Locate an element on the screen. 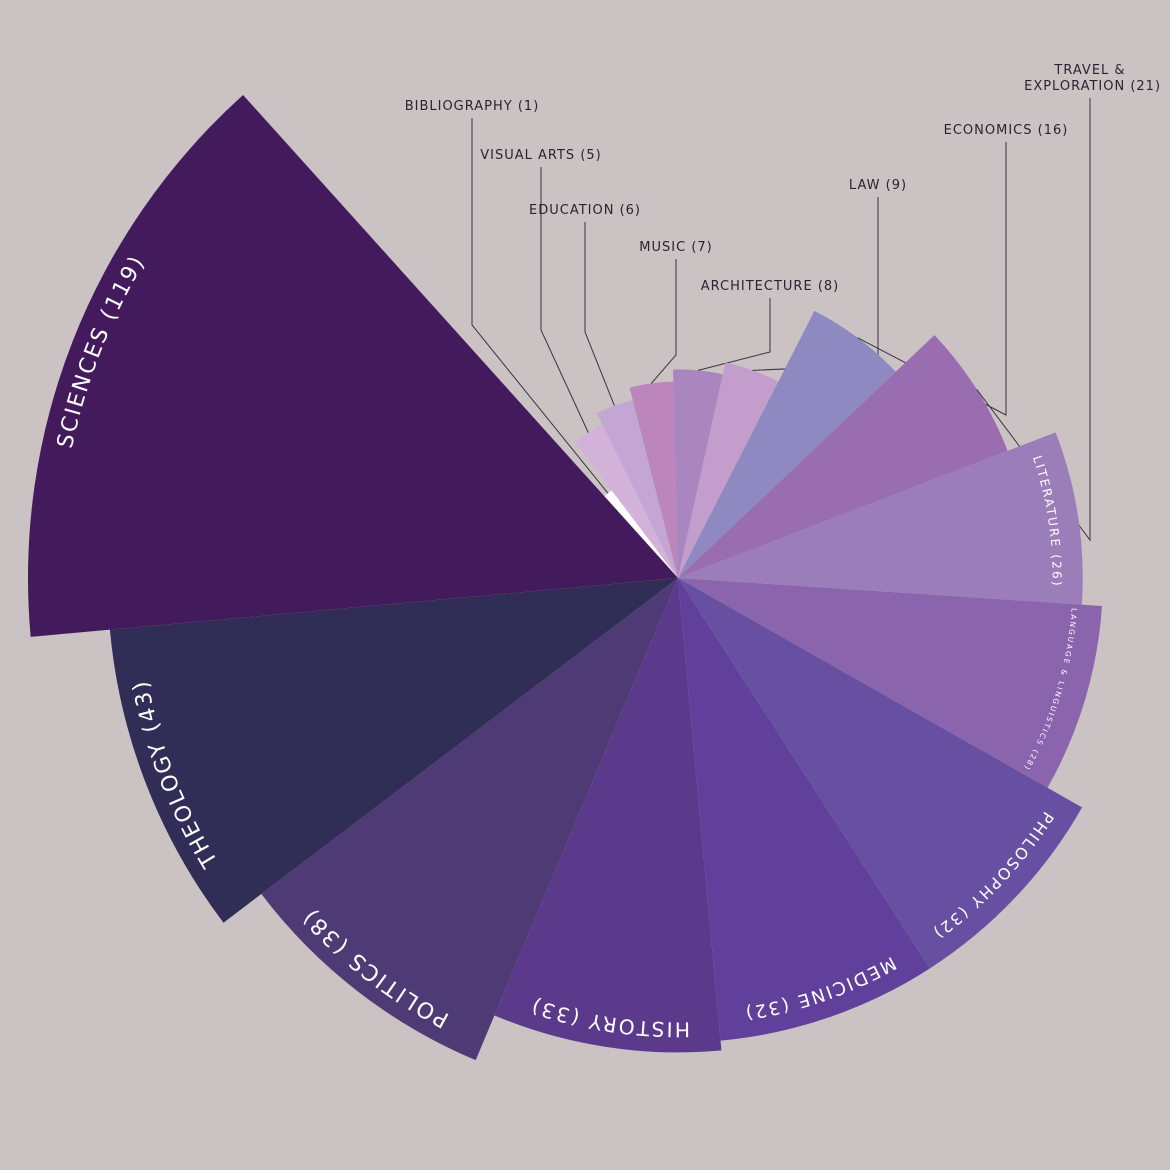 Image resolution: width=1170 pixels, height=1170 pixels. category-name: TRAVEL & EXPLORATION is located at coordinates (1072, 78).